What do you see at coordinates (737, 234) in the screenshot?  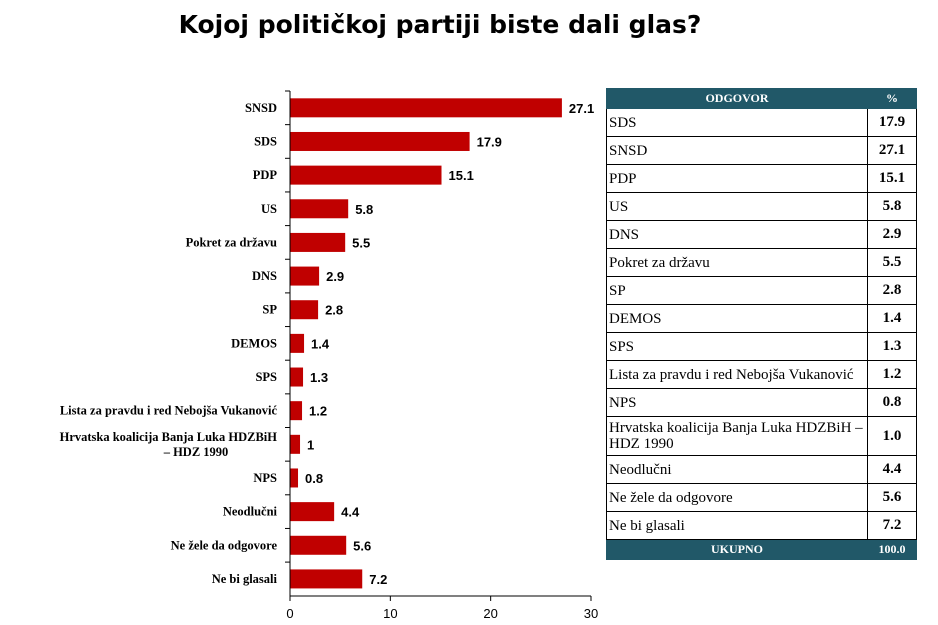 I see `table-cell-answer: DNS` at bounding box center [737, 234].